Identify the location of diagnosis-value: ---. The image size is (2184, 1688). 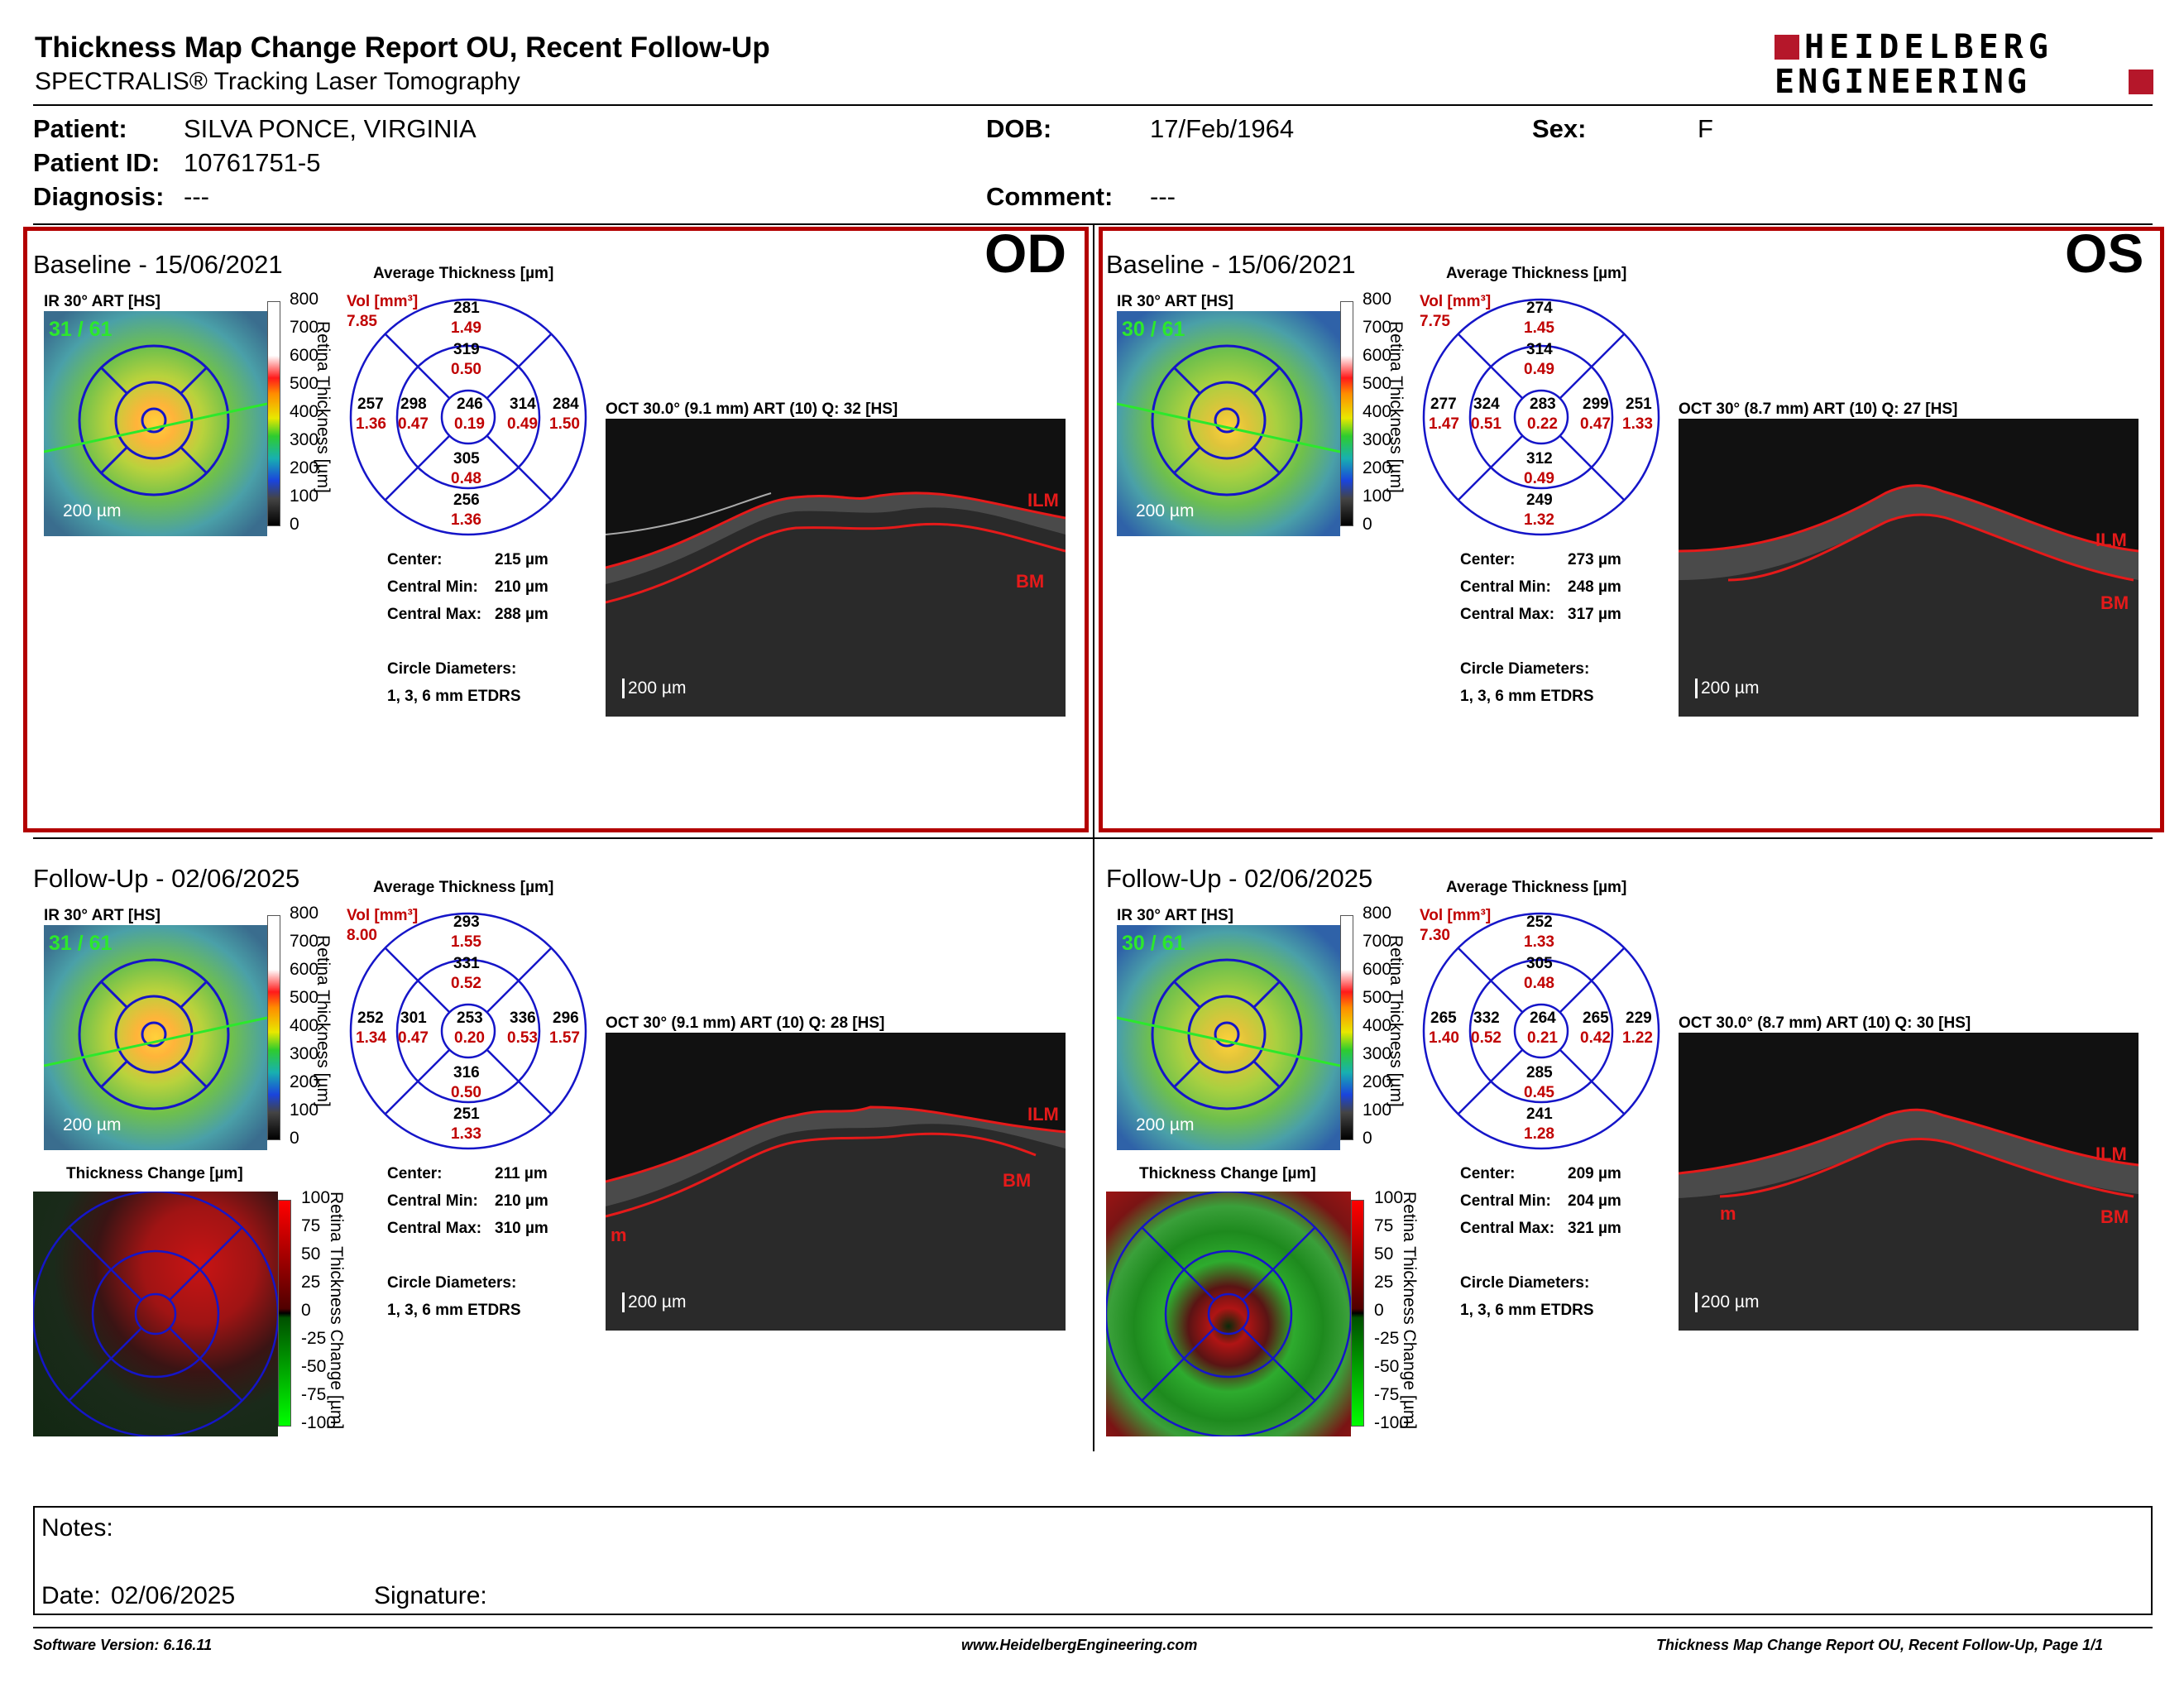
(196, 196).